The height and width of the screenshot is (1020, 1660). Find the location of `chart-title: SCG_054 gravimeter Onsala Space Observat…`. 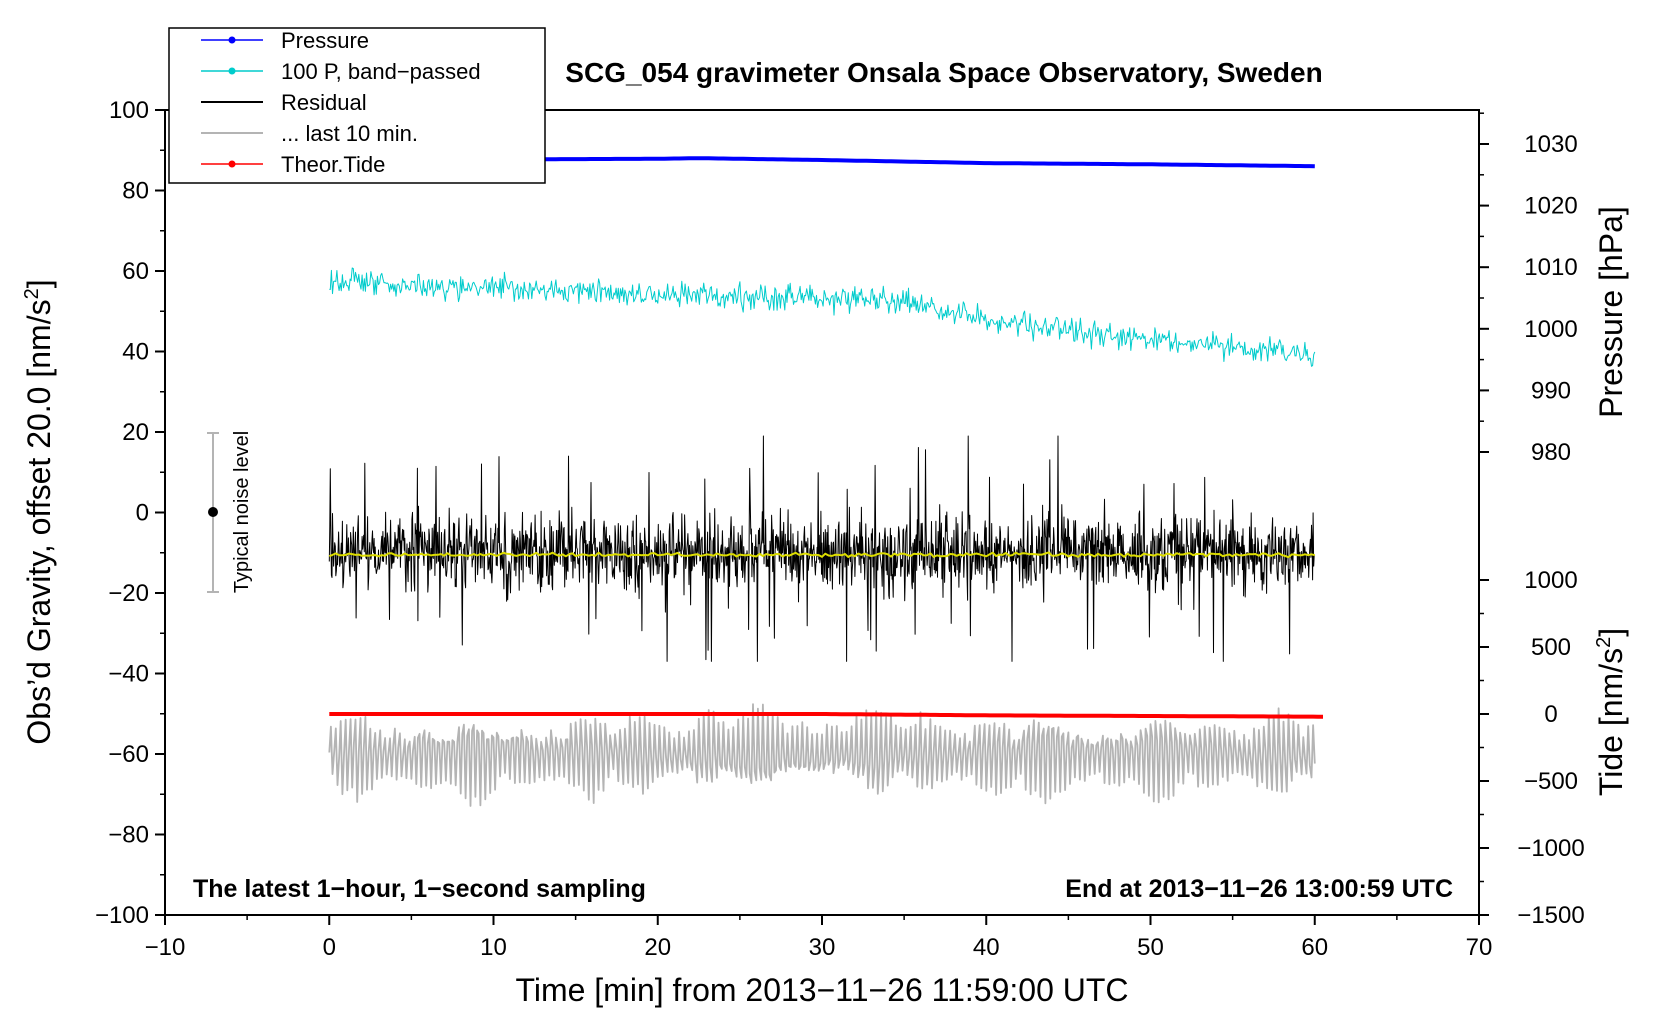

chart-title: SCG_054 gravimeter Onsala Space Observat… is located at coordinates (943, 72).